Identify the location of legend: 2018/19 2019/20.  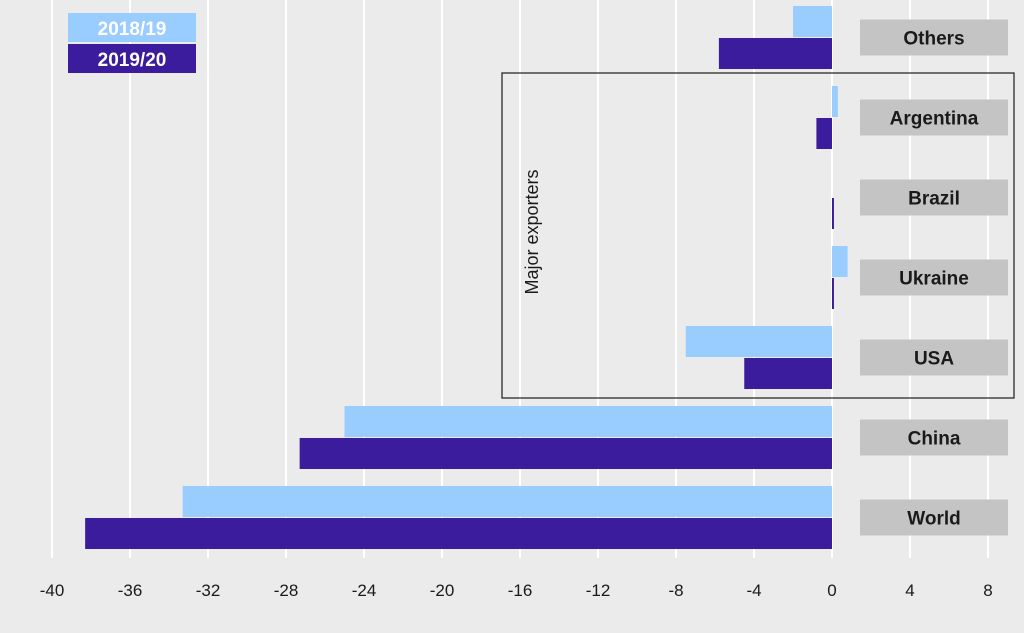
(132, 43).